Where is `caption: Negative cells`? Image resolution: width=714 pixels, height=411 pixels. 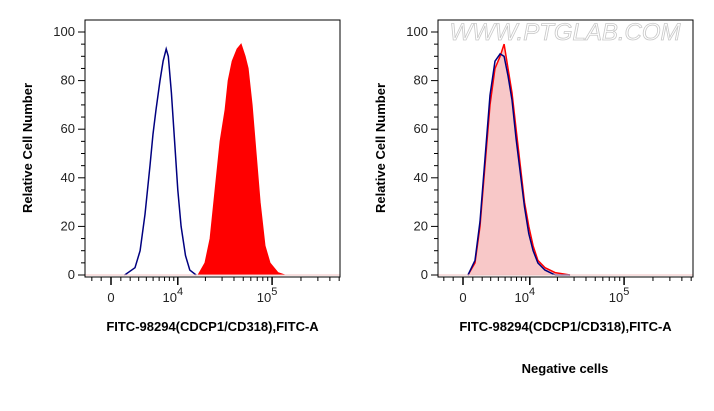
caption: Negative cells is located at coordinates (565, 368).